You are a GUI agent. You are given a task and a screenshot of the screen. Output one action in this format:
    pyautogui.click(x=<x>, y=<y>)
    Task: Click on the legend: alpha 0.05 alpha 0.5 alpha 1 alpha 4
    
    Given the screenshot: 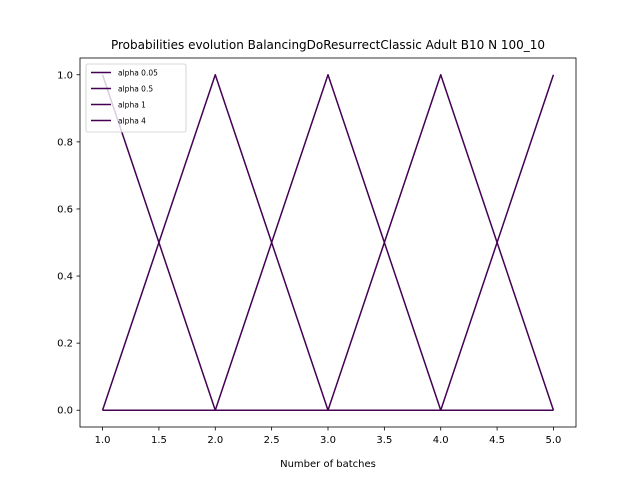 What is the action you would take?
    pyautogui.click(x=136, y=98)
    